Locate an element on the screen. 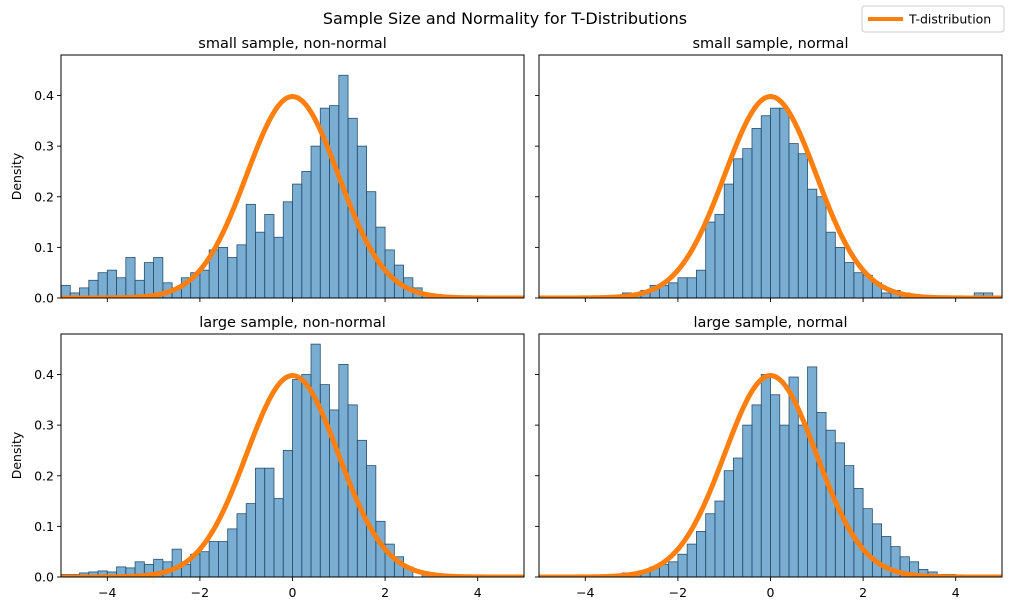 The image size is (1011, 611). legend: T-distribution is located at coordinates (933, 19).